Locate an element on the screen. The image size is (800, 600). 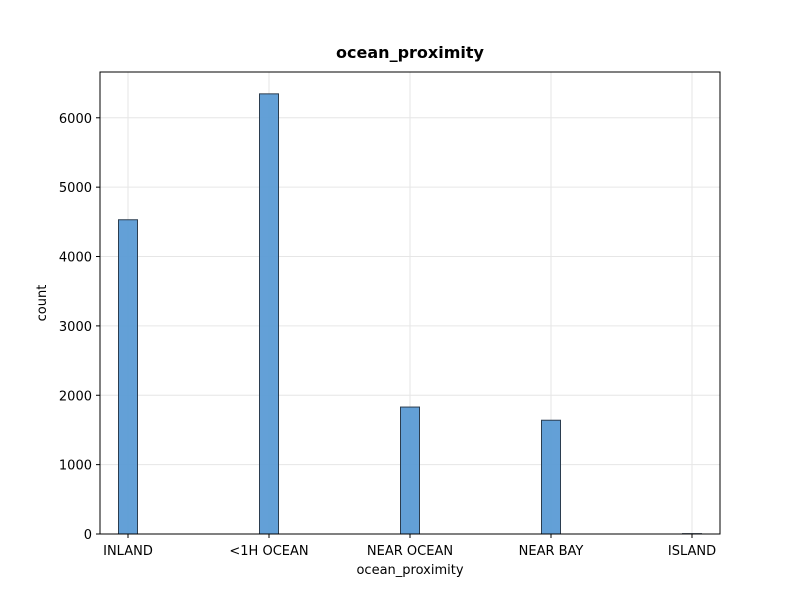
bar--1h-ocean is located at coordinates (269, 314).